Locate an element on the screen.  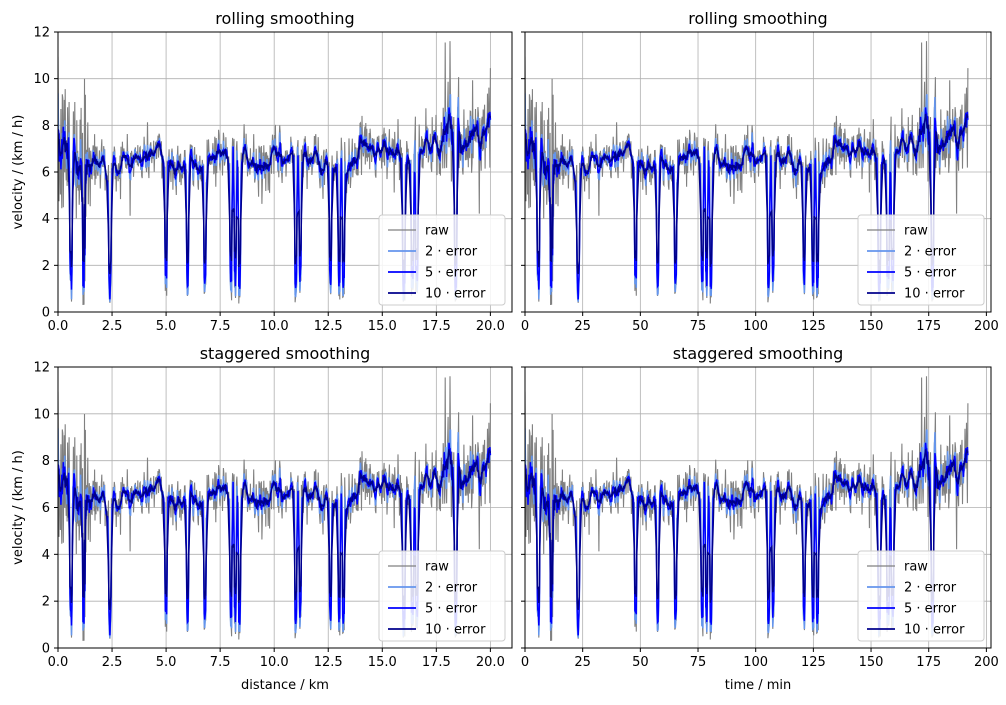
x-axis-label: time / min is located at coordinates (758, 685).